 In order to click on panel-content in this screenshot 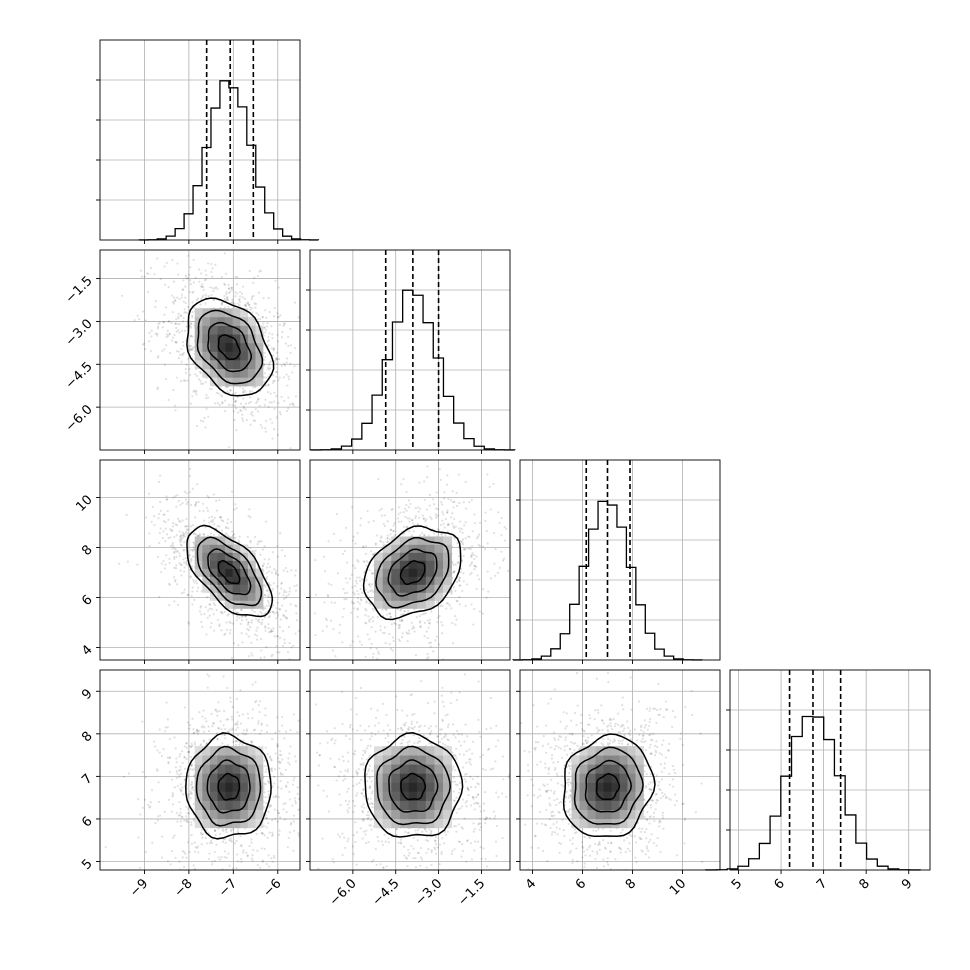, I will do `click(202, 791)`.